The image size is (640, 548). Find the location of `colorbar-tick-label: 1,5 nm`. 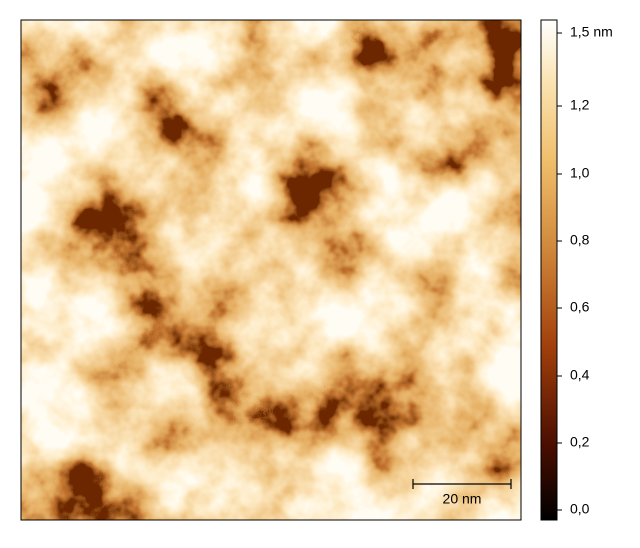

colorbar-tick-label: 1,5 nm is located at coordinates (591, 32).